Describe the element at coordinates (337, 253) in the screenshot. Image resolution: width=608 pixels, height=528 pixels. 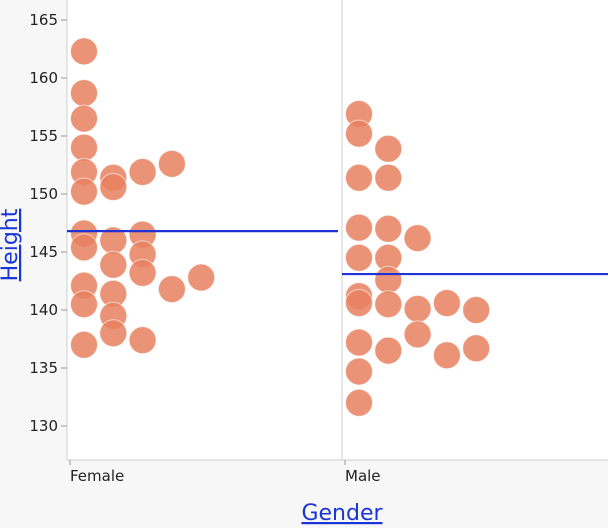
I see `mean-lines` at that location.